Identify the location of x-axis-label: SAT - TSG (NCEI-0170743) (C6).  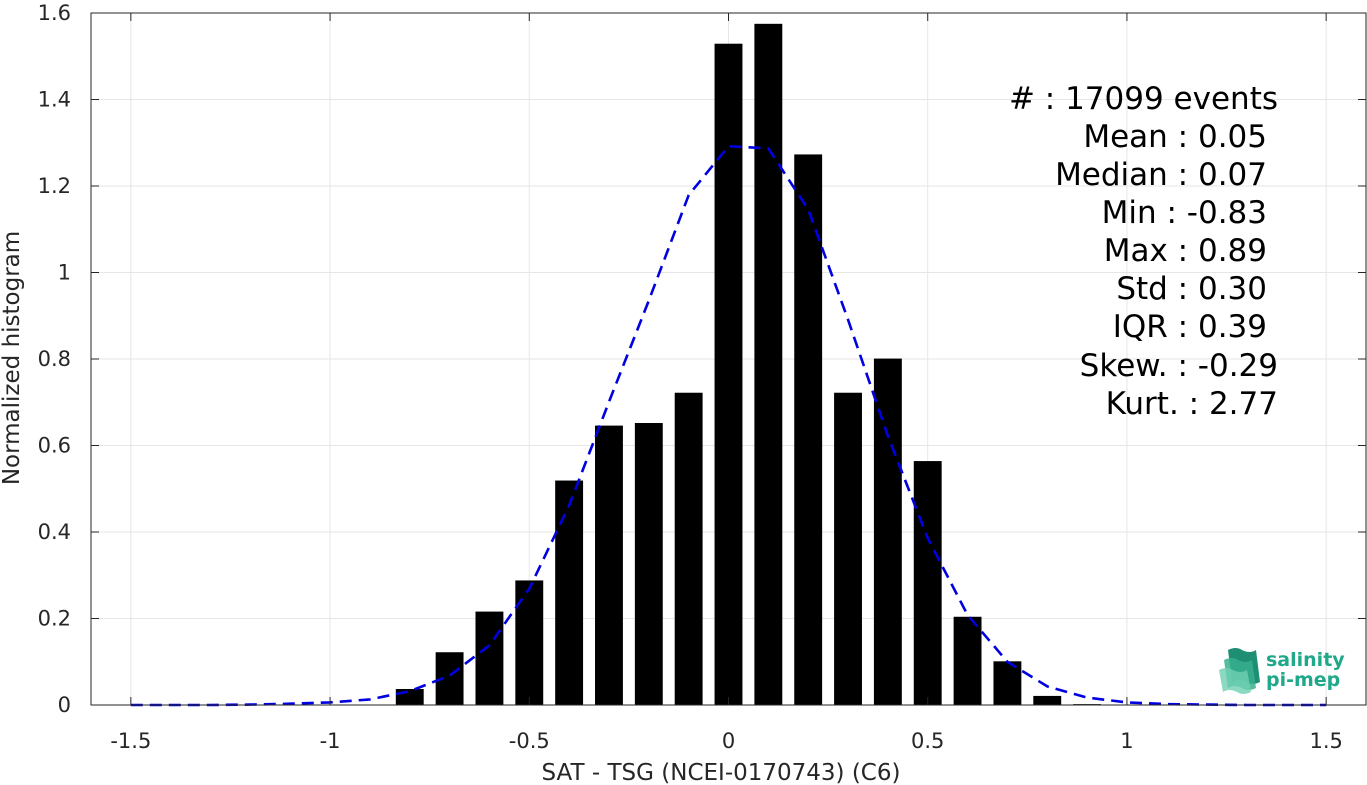
(721, 772).